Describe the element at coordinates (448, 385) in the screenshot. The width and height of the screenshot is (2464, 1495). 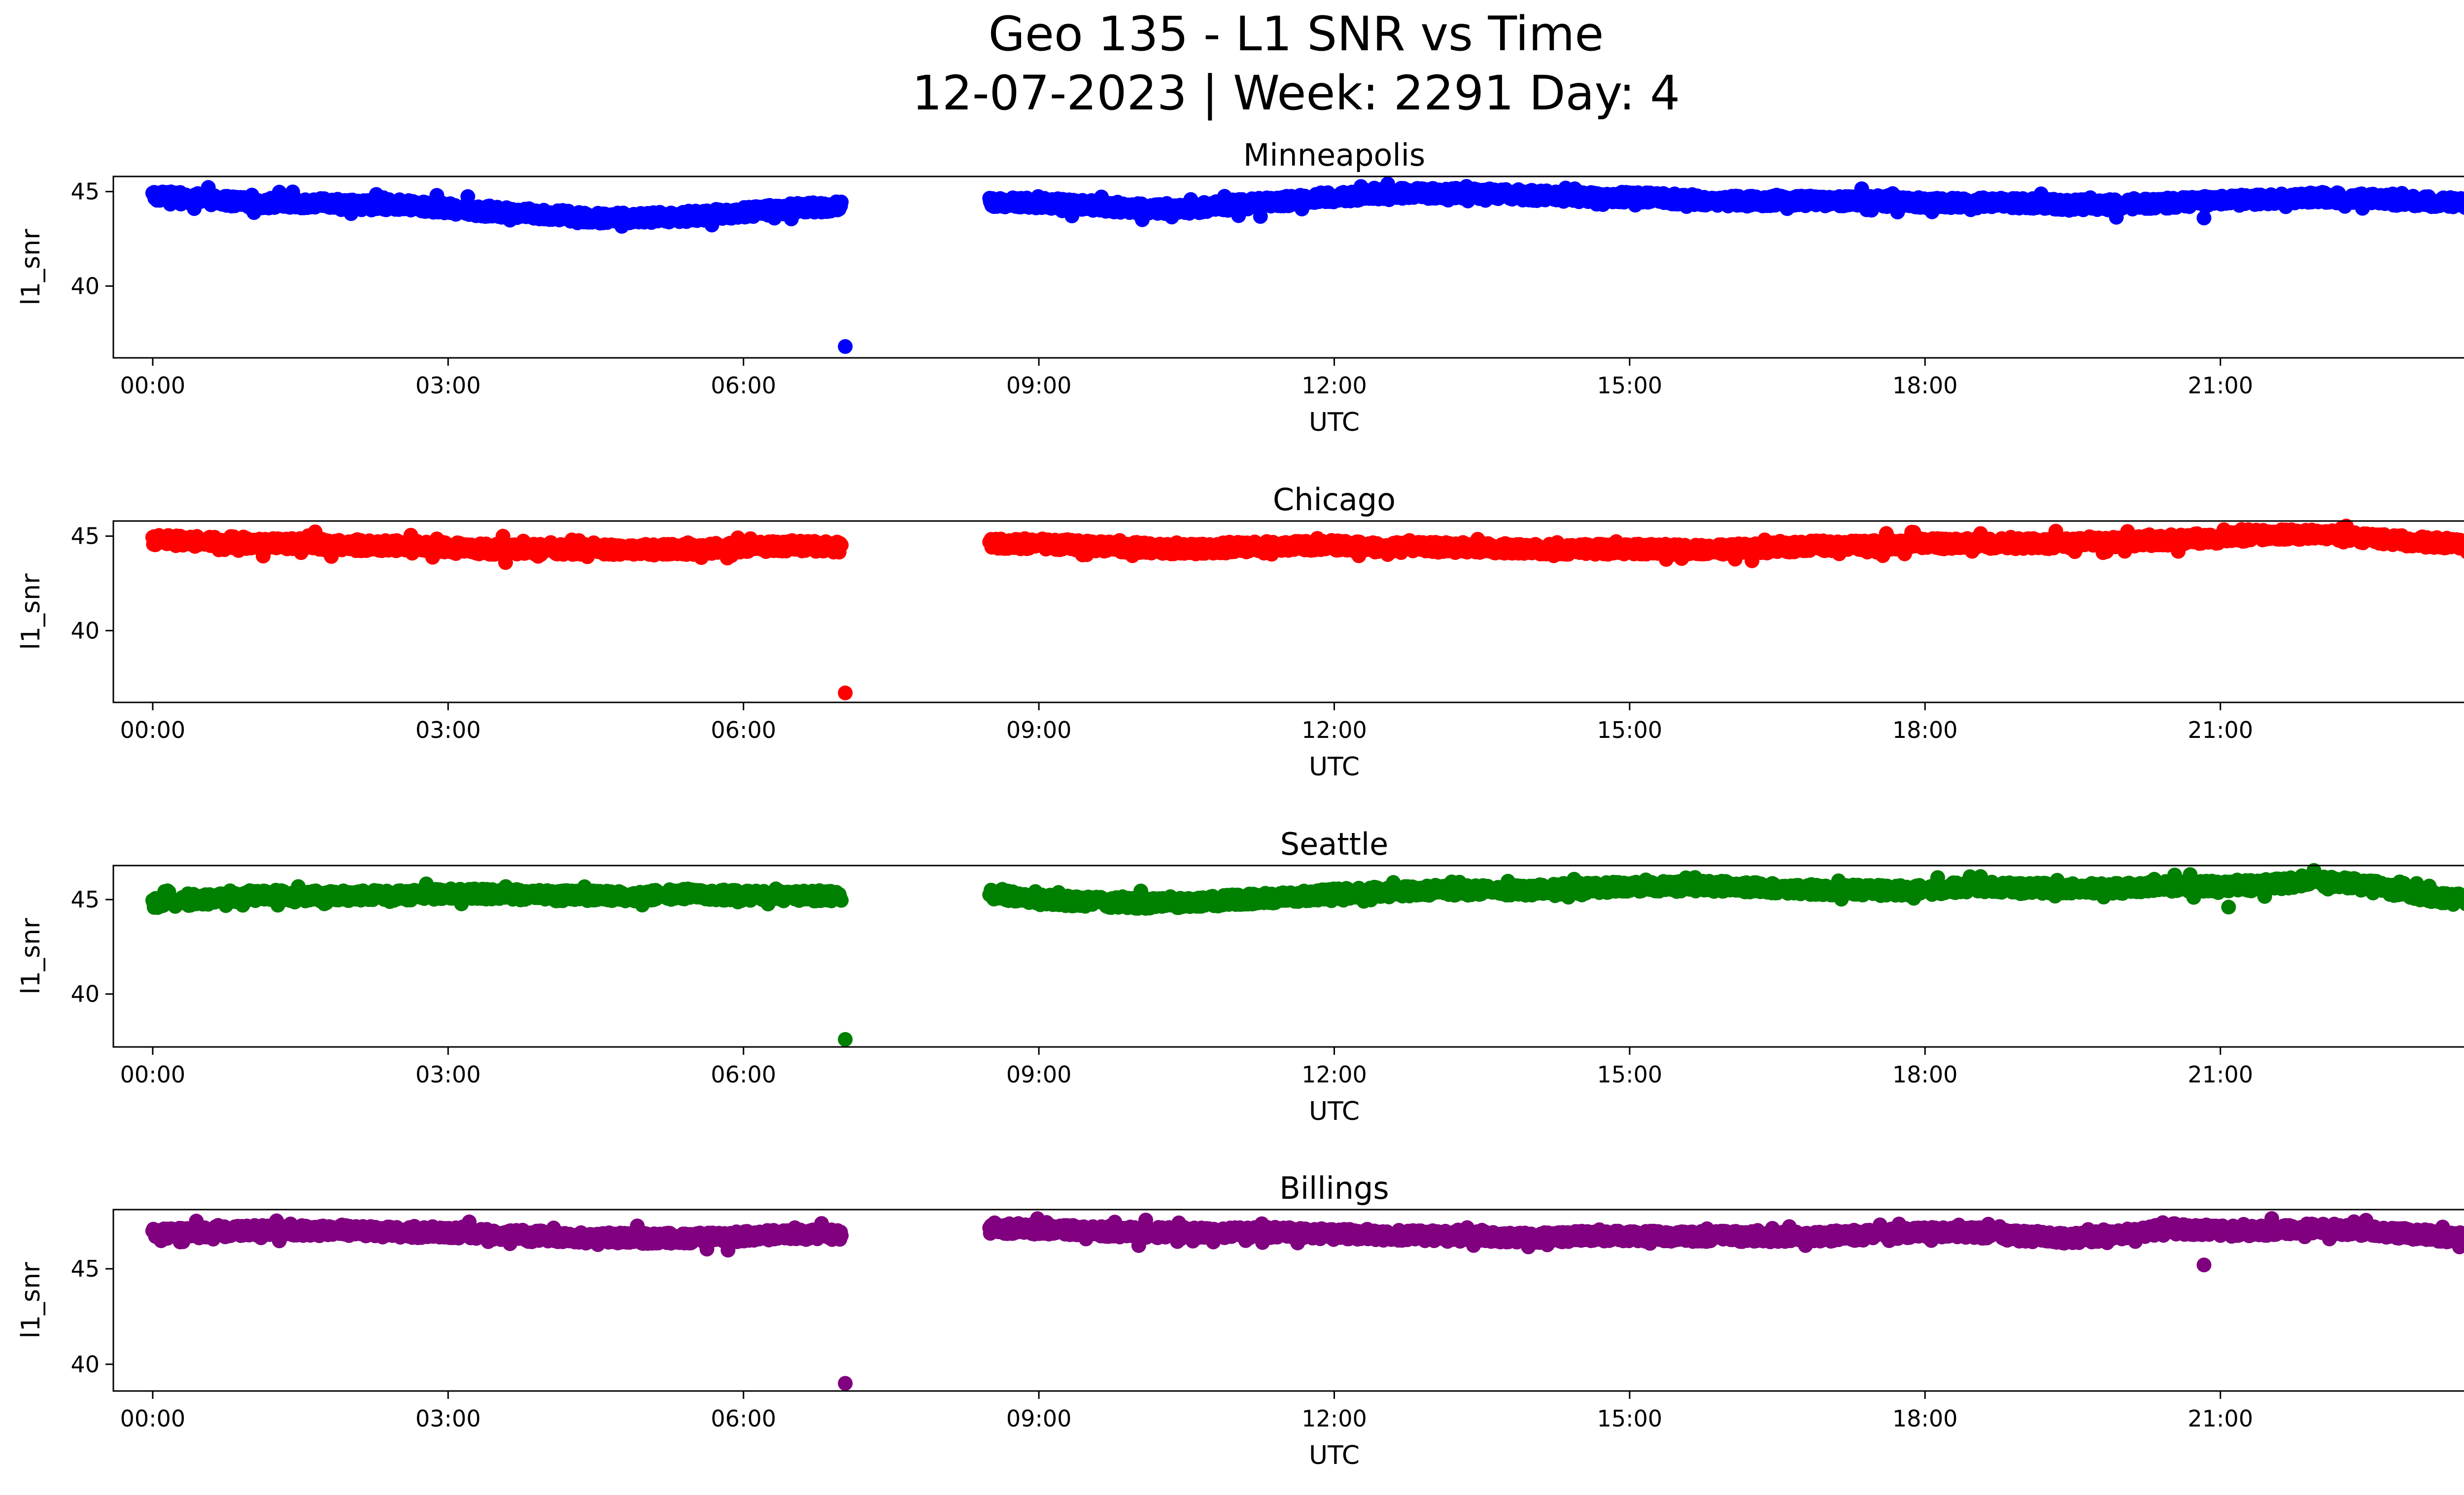
I see `x-tick-label: 03:00` at that location.